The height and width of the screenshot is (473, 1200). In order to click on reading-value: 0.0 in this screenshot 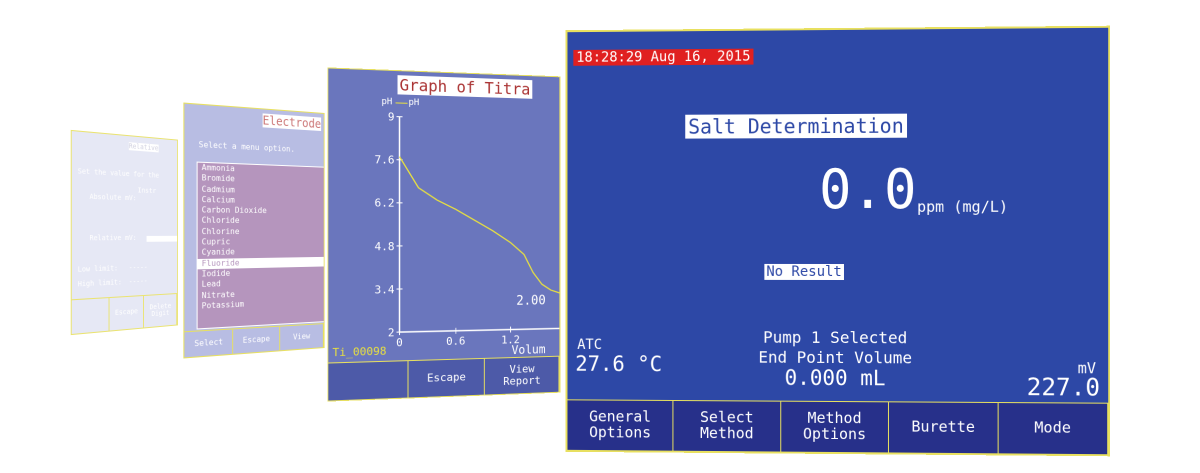, I will do `click(868, 189)`.